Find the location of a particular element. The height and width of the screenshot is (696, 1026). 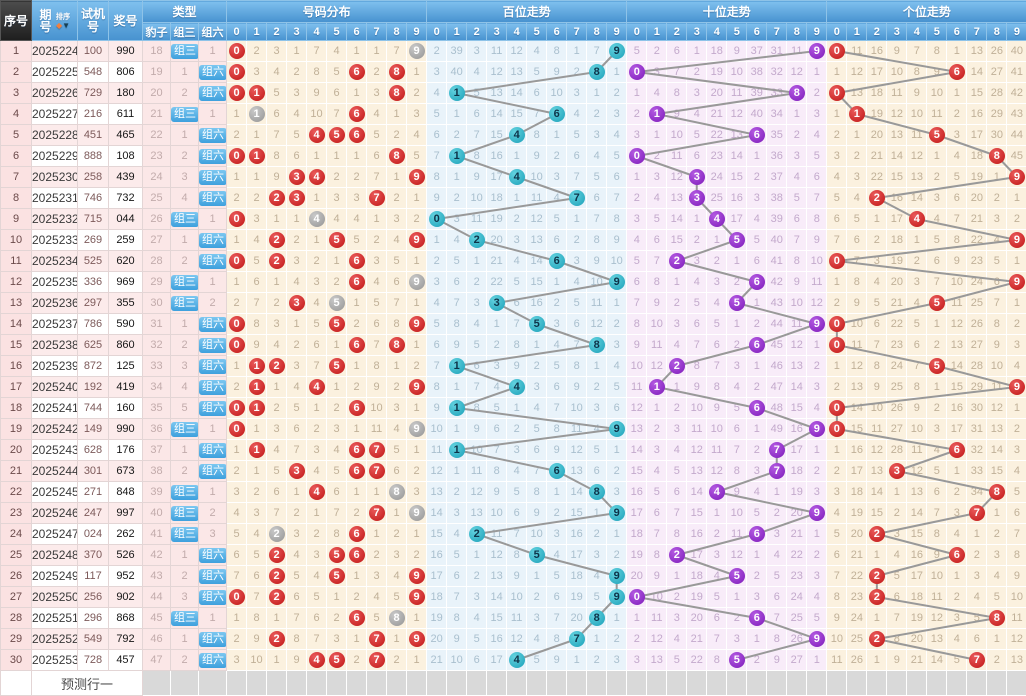

sort-control: 排序◆▼ is located at coordinates (63, 21).